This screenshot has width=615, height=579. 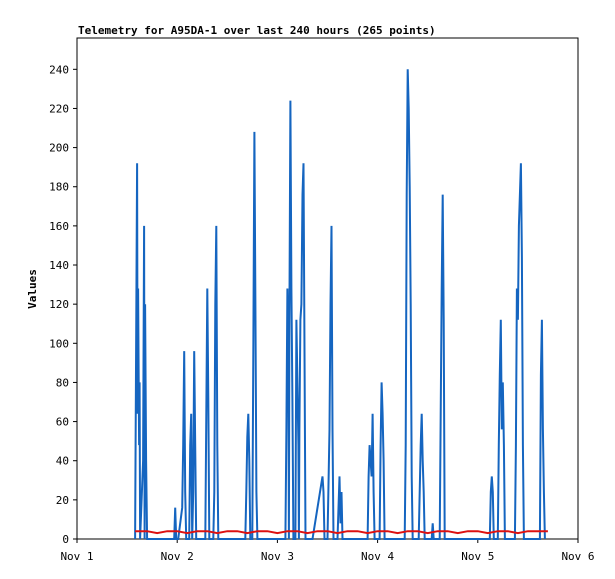 What do you see at coordinates (477, 556) in the screenshot?
I see `x-tick-label: Nov 5` at bounding box center [477, 556].